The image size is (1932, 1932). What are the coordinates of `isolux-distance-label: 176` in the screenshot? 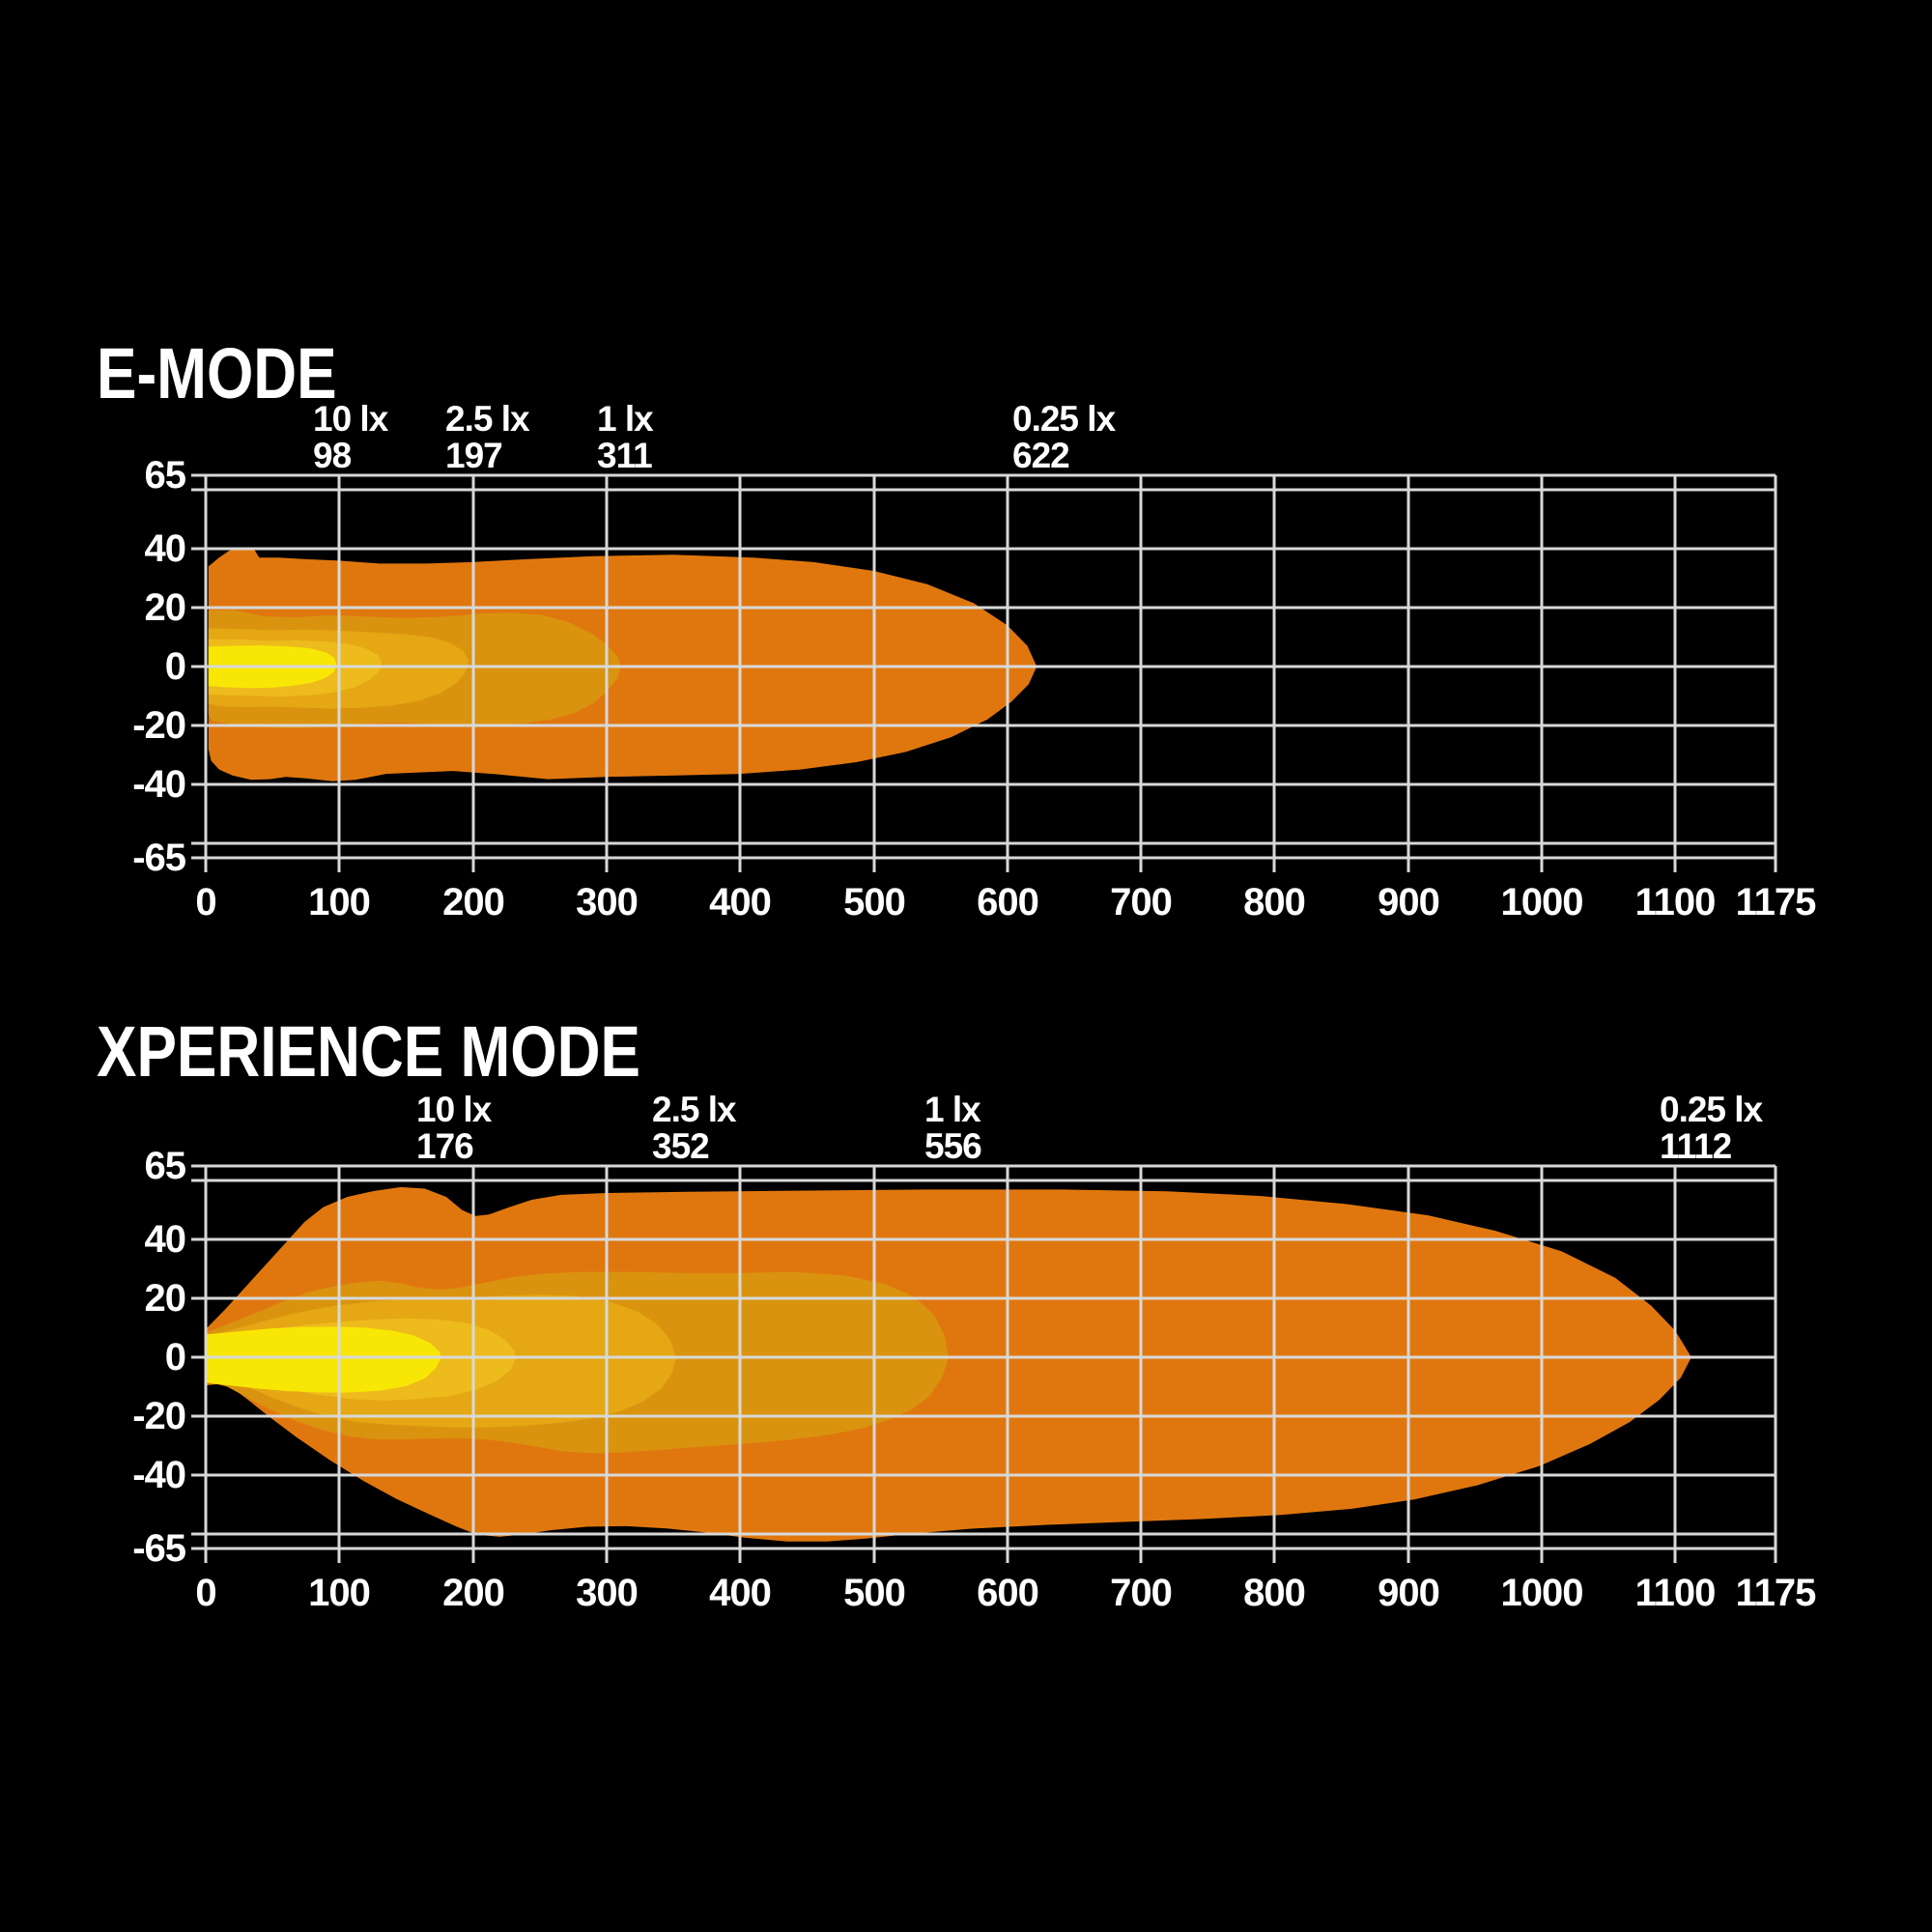 It's located at (445, 1146).